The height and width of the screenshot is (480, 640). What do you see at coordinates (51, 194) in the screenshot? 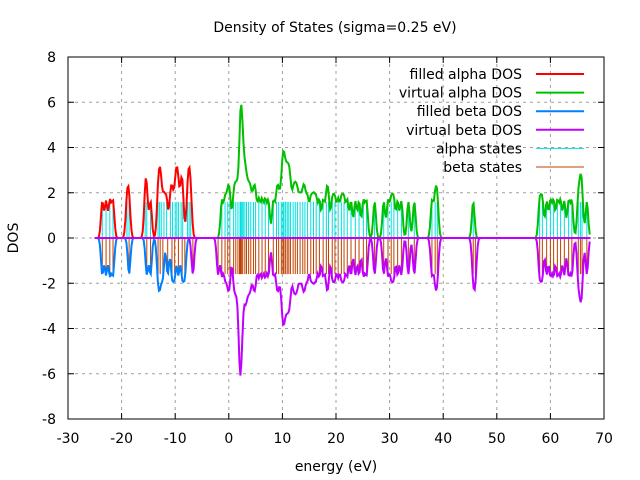
I see `y-tick-label: 2` at bounding box center [51, 194].